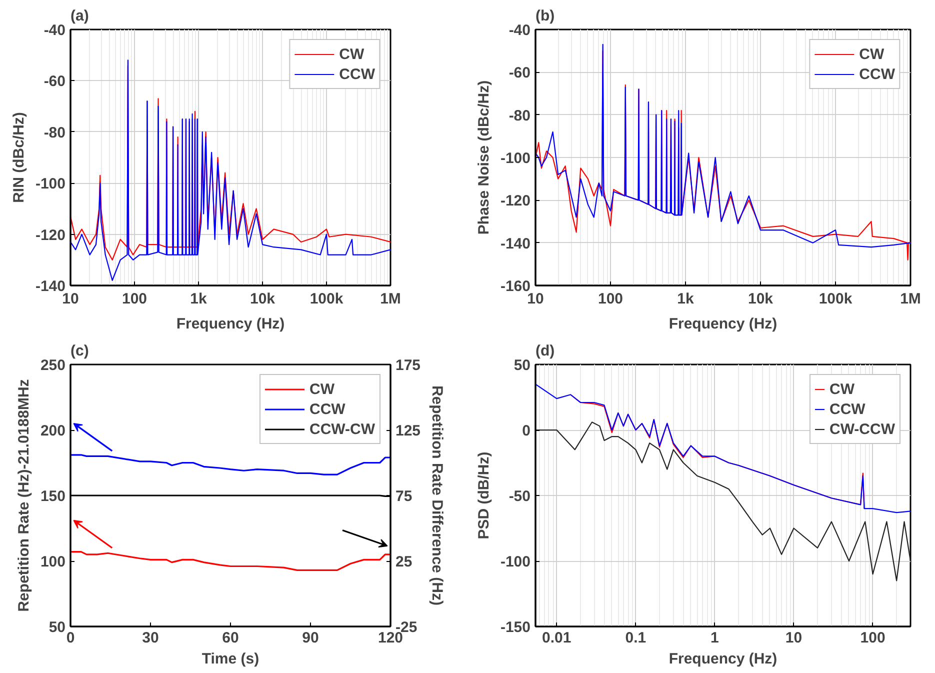  I want to click on x-tick-label: 1, so click(714, 638).